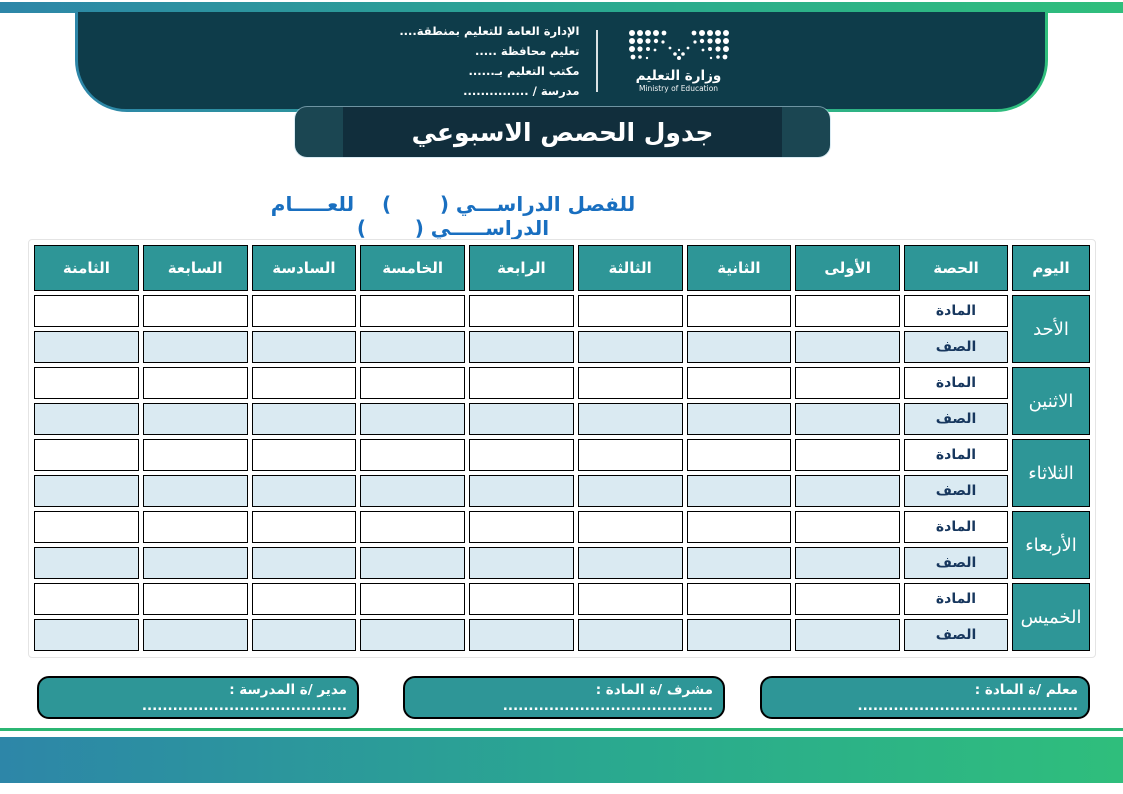  I want to click on bottom-gradient-bar, so click(561, 760).